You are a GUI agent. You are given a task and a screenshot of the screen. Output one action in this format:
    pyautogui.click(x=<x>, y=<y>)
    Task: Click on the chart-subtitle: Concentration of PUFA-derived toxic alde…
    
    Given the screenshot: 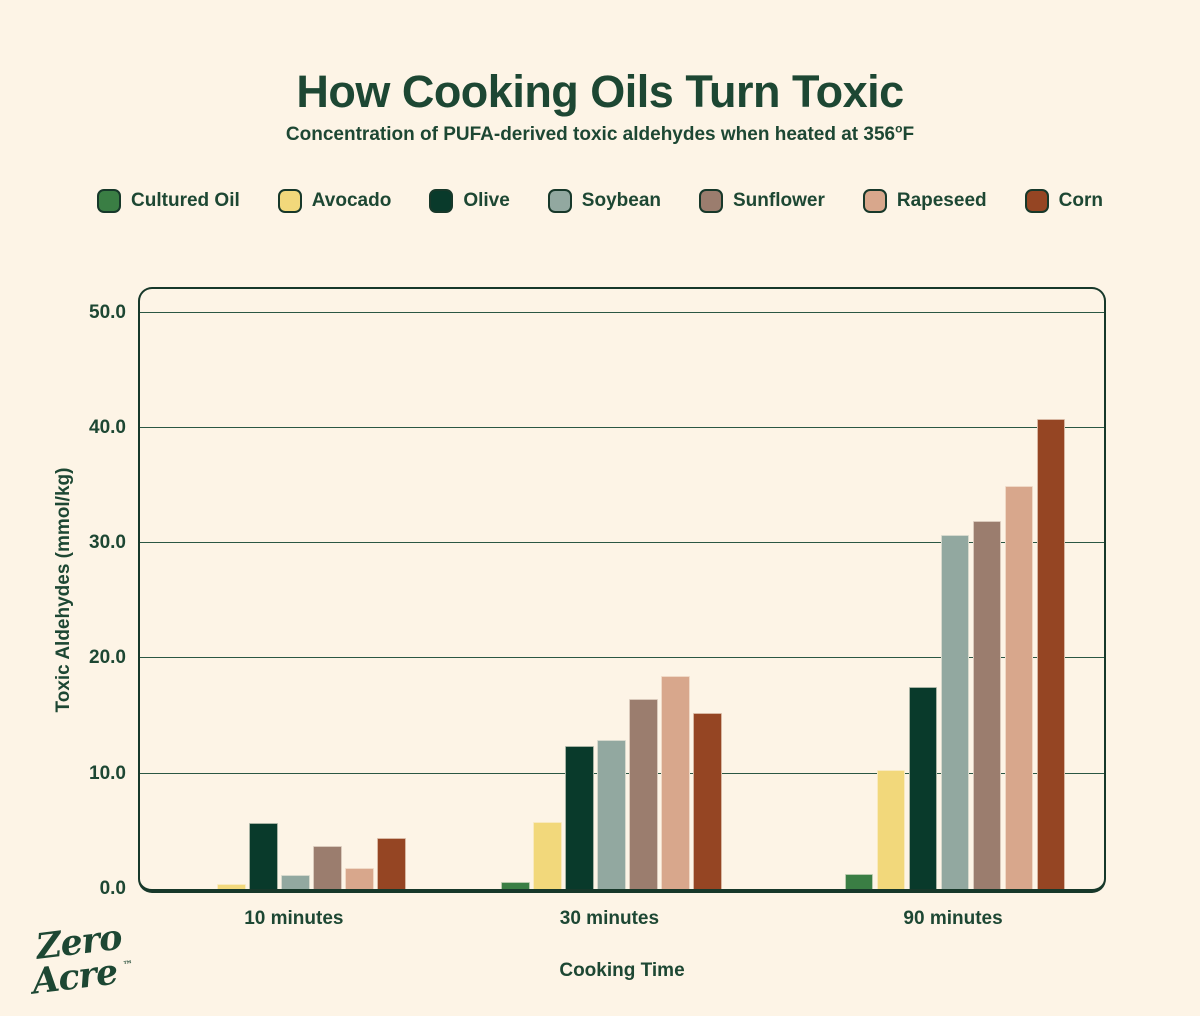 What is the action you would take?
    pyautogui.click(x=600, y=133)
    